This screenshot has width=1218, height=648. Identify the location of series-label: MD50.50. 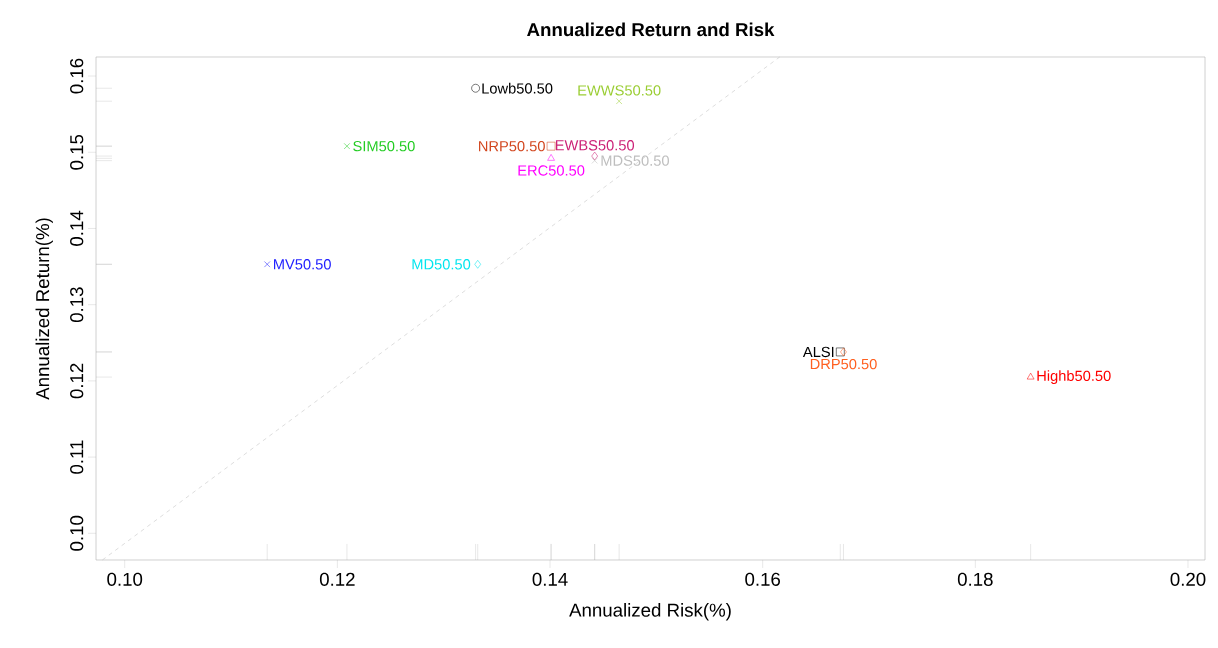
(441, 264).